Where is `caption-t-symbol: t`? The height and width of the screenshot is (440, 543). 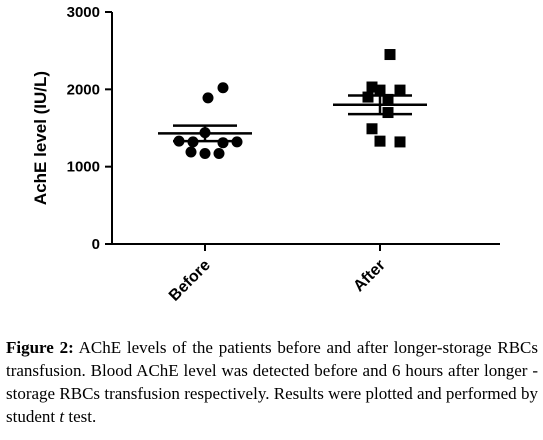 caption-t-symbol: t is located at coordinates (62, 416).